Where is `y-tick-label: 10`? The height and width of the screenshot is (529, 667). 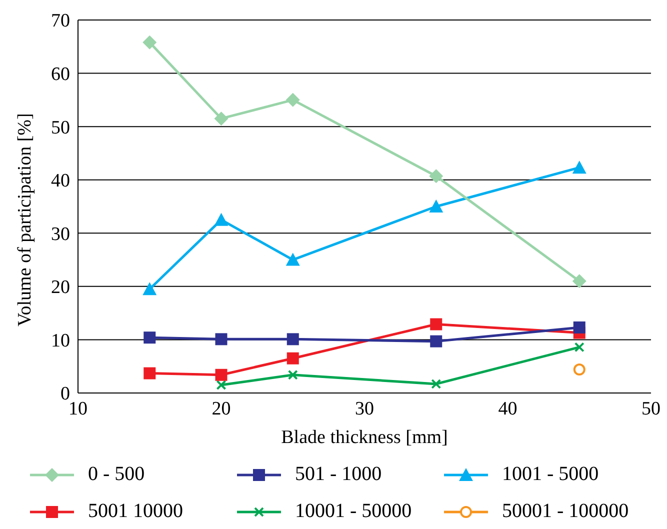 y-tick-label: 10 is located at coordinates (60, 341).